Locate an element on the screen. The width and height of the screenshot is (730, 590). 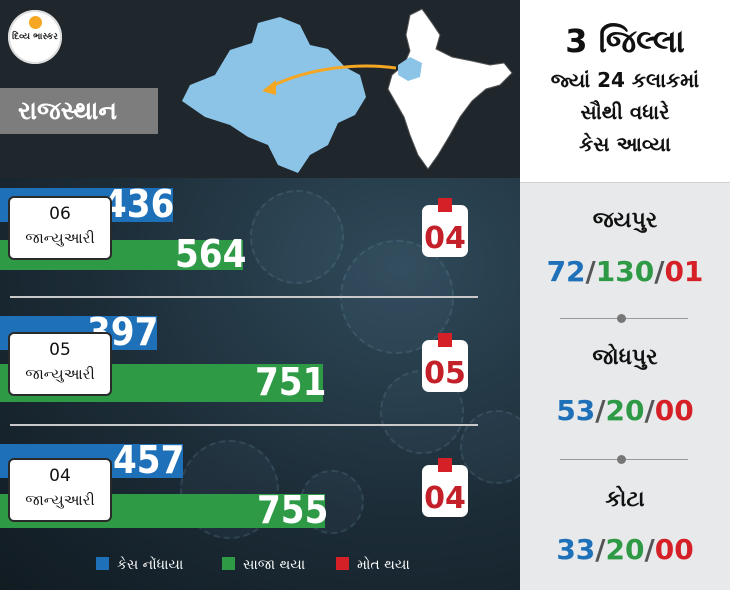
recovered-value: 755 is located at coordinates (293, 510).